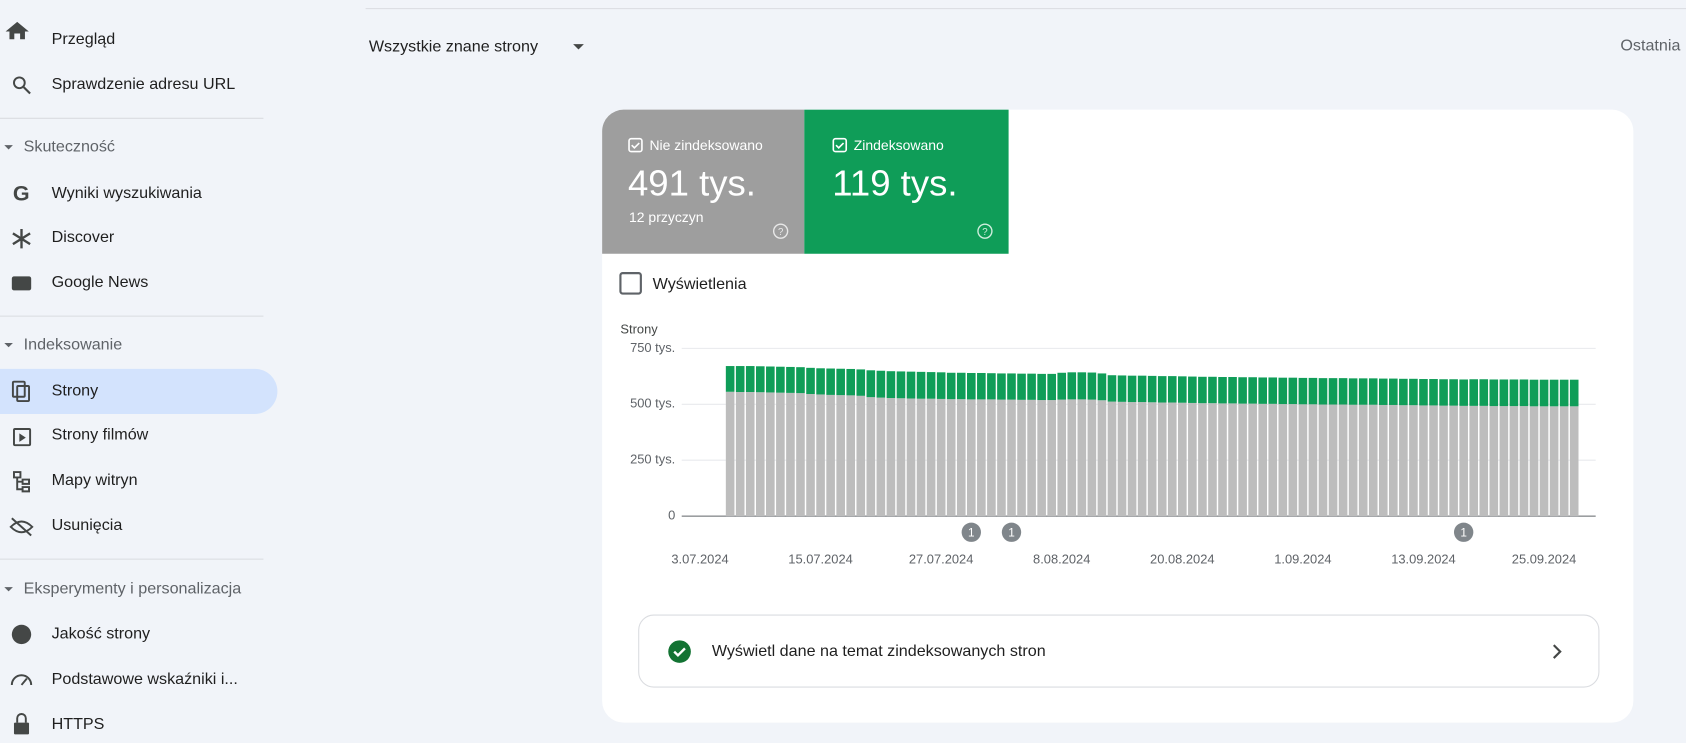 This screenshot has height=743, width=1686. I want to click on nav-item: Przegląd, so click(84, 39).